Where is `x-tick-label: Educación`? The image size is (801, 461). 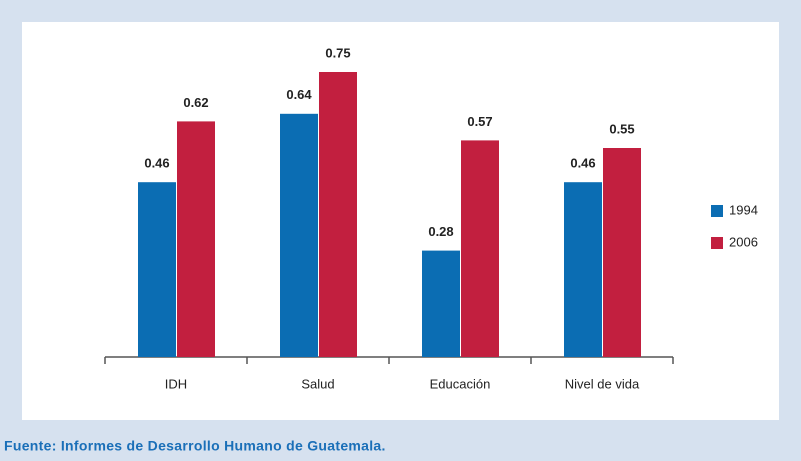 x-tick-label: Educación is located at coordinates (460, 383).